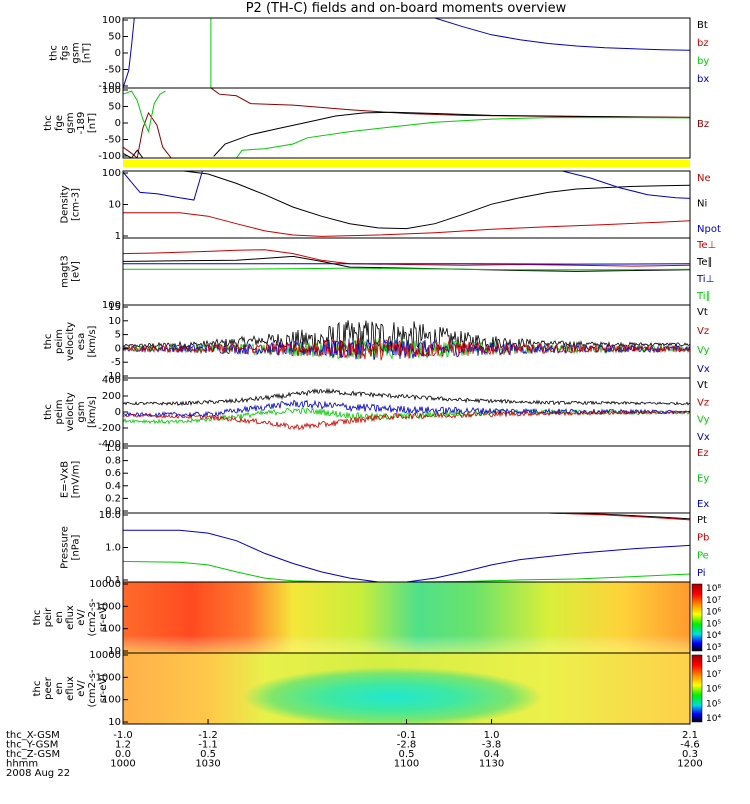 Image resolution: width=750 pixels, height=804 pixels. I want to click on panel-fge-data, so click(406, 123).